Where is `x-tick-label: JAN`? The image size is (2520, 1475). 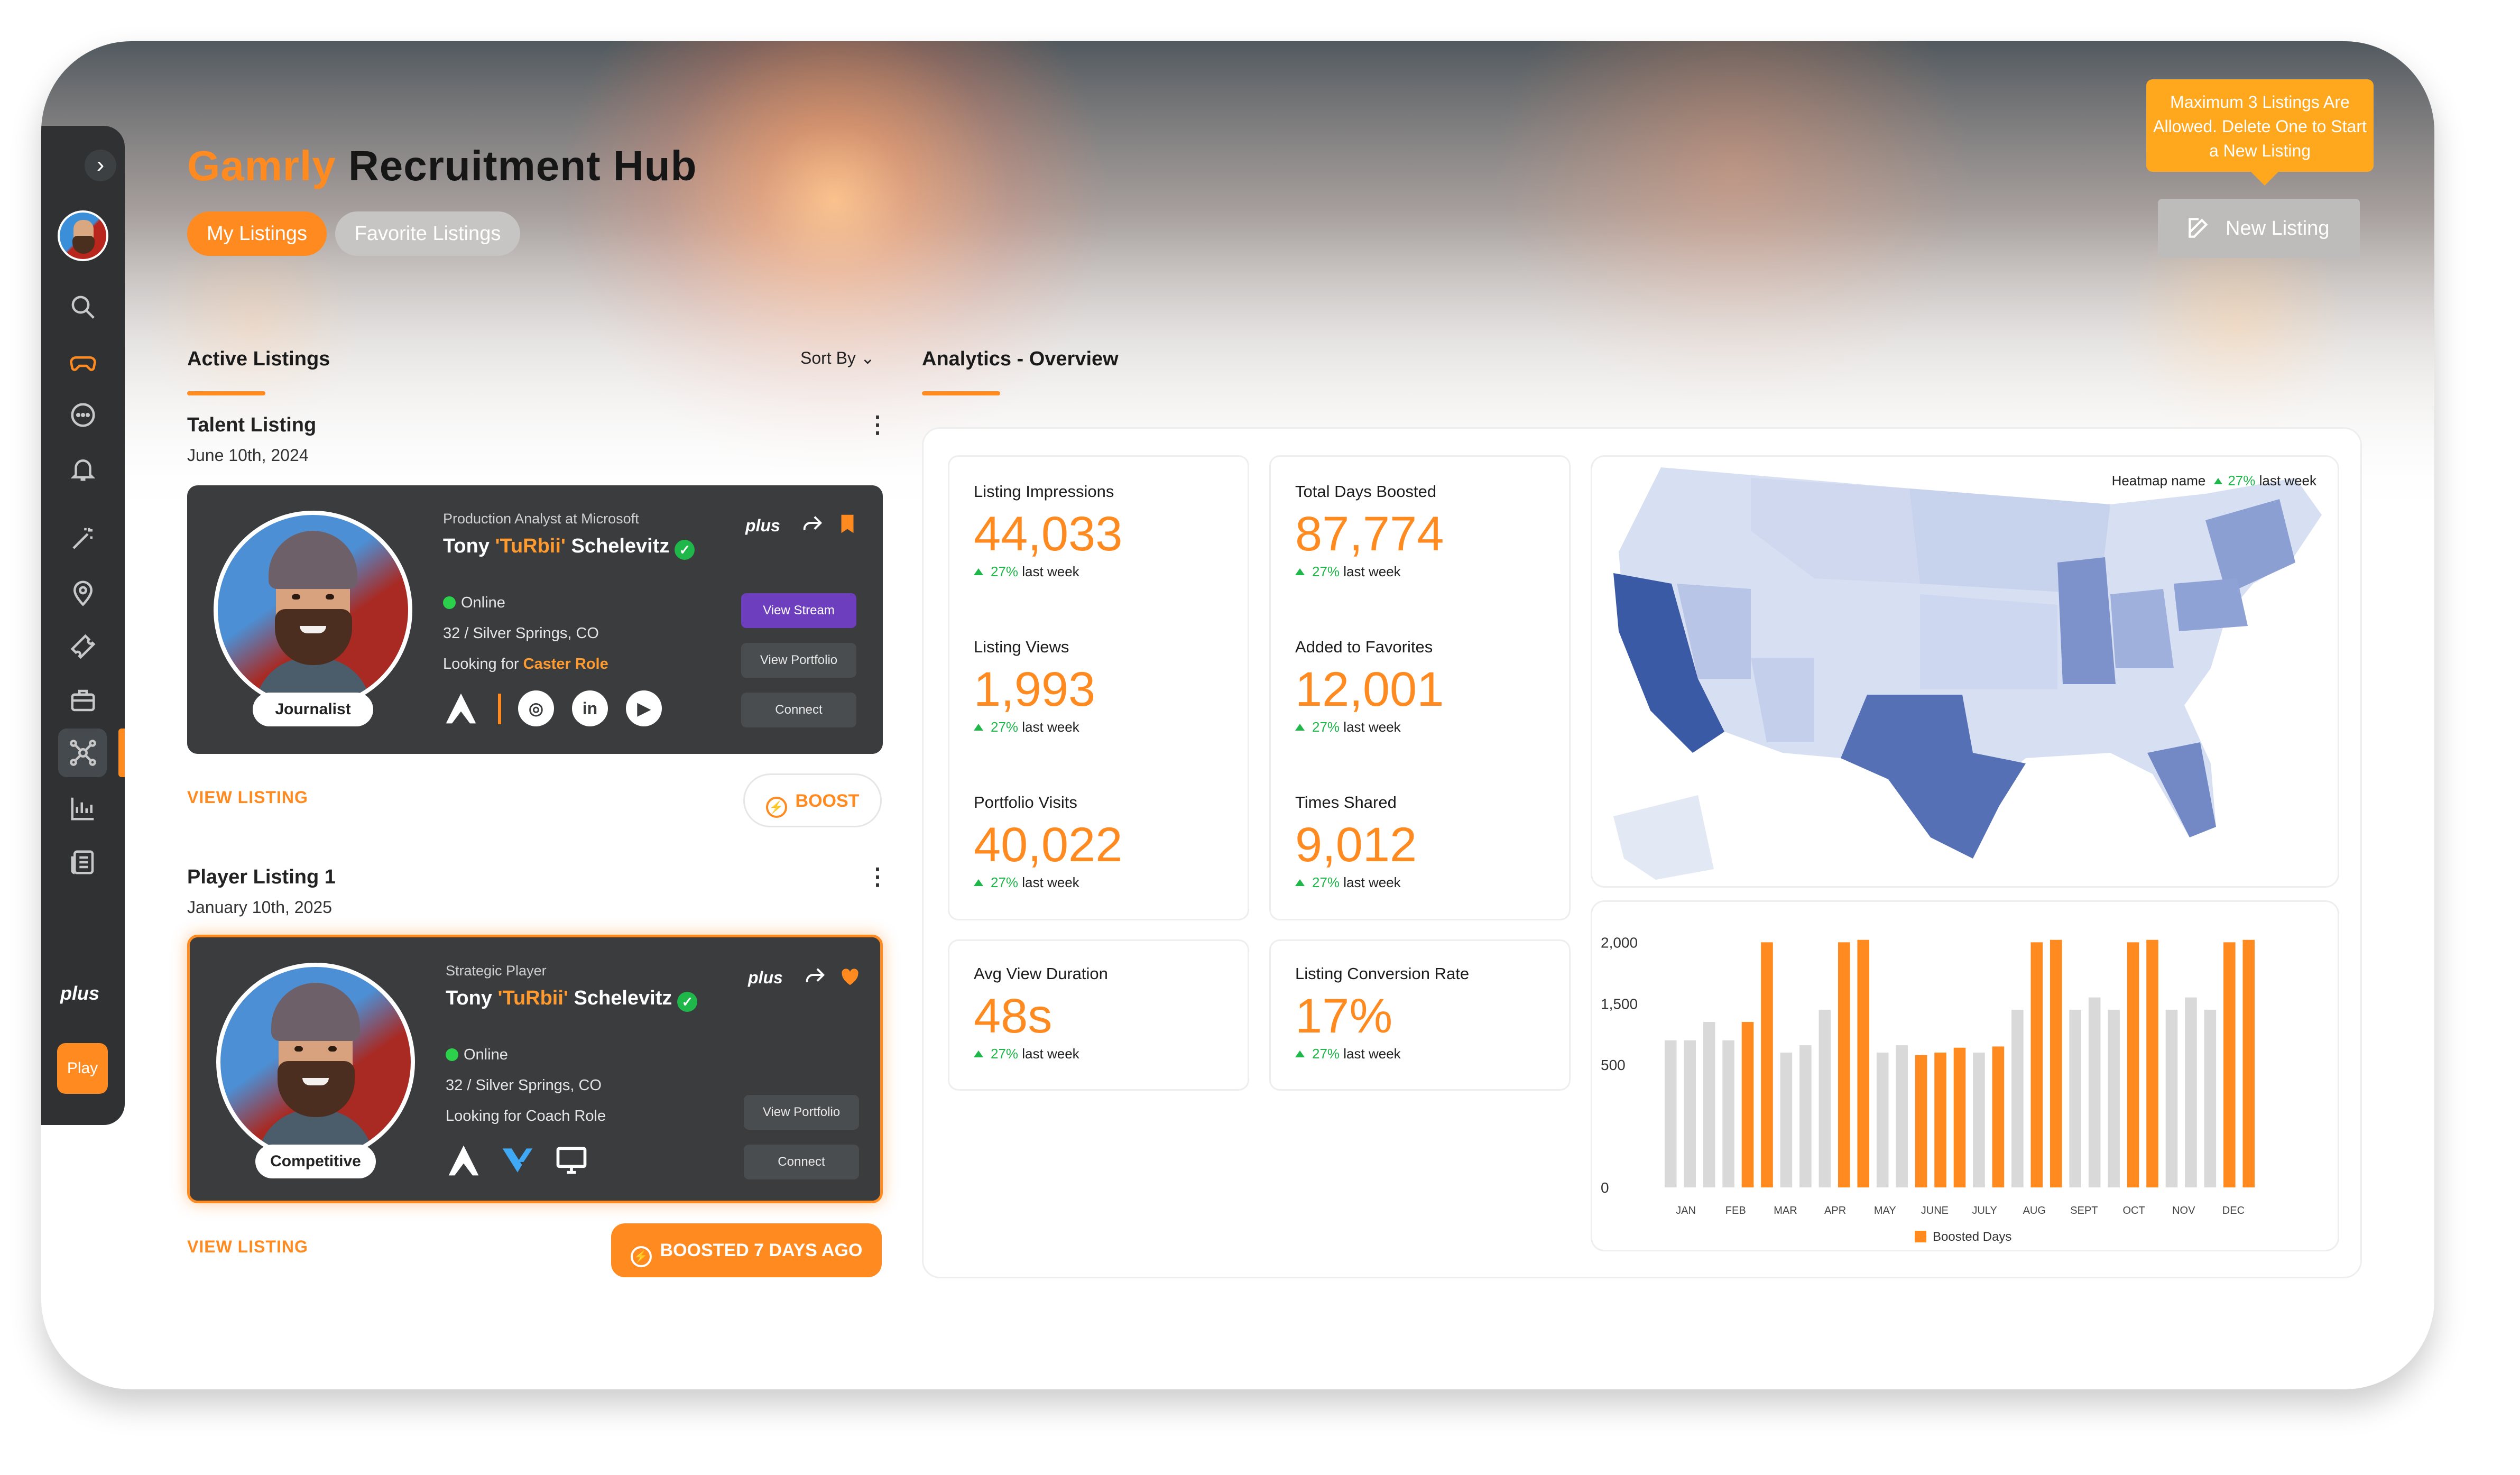 x-tick-label: JAN is located at coordinates (1686, 1210).